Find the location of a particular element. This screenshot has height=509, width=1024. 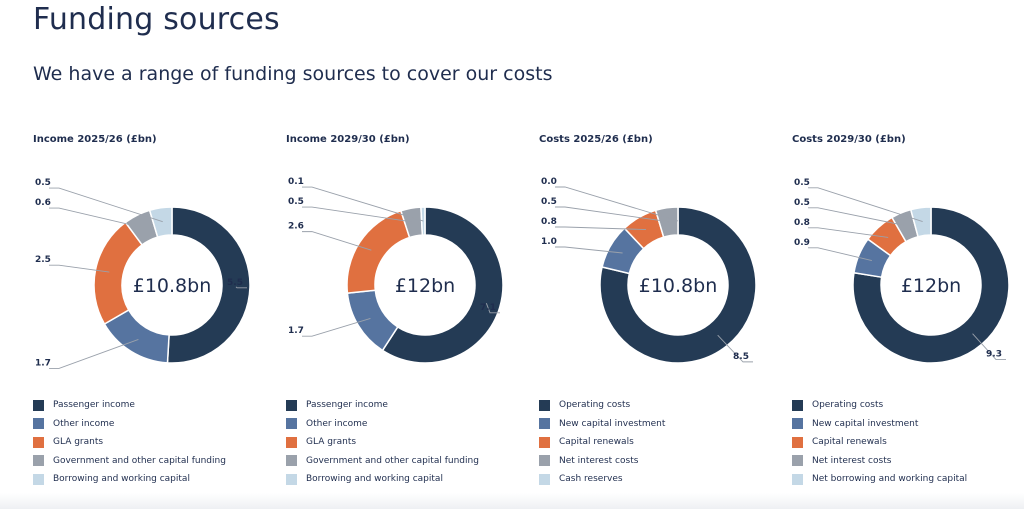

data-label: 8.5 is located at coordinates (741, 357).